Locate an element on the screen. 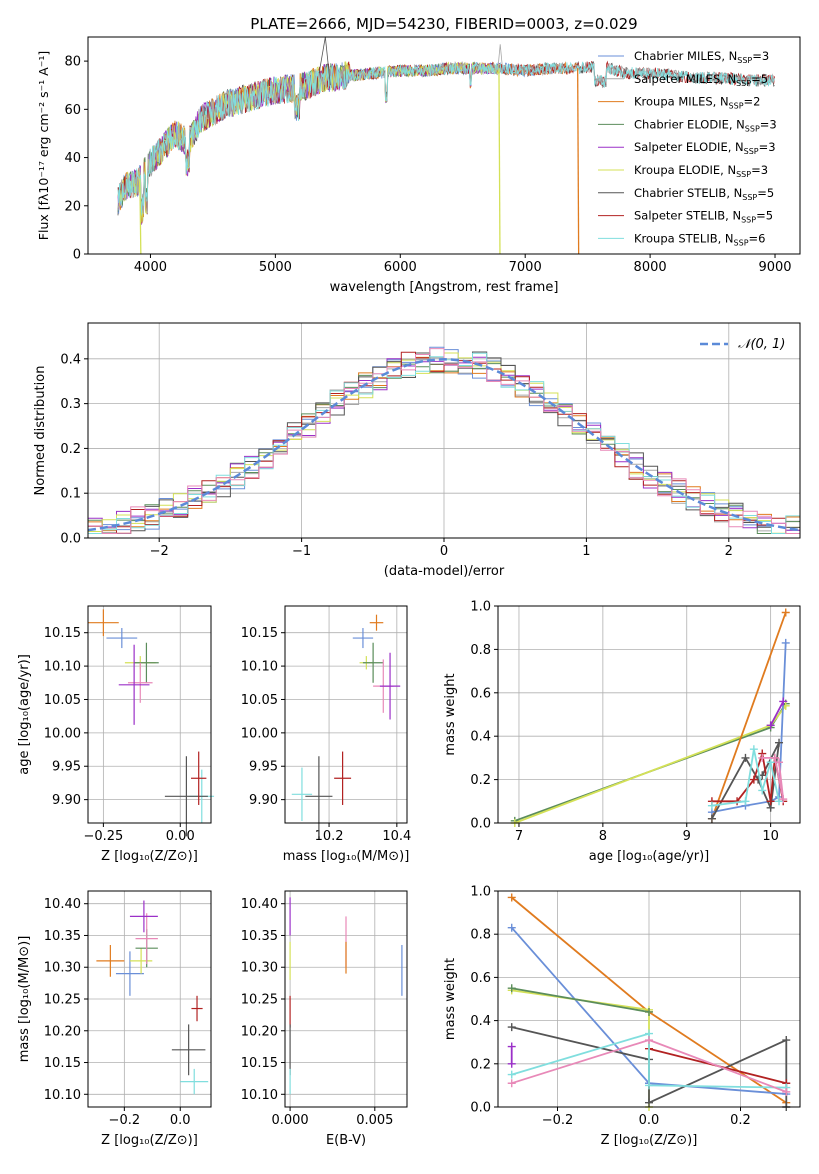  legend-label-text: Salpeter STELIB, N is located at coordinates (687, 216).